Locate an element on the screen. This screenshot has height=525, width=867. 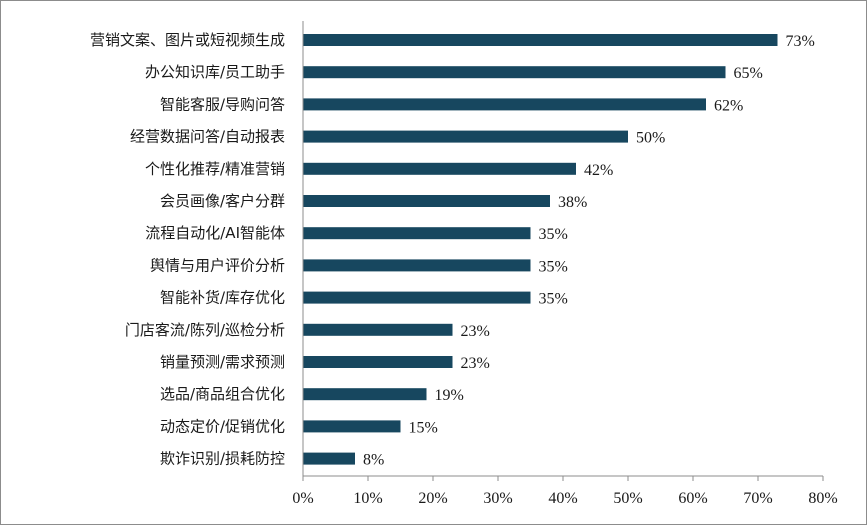
category-label: 门店客流/陈列/巡检分析 is located at coordinates (205, 330).